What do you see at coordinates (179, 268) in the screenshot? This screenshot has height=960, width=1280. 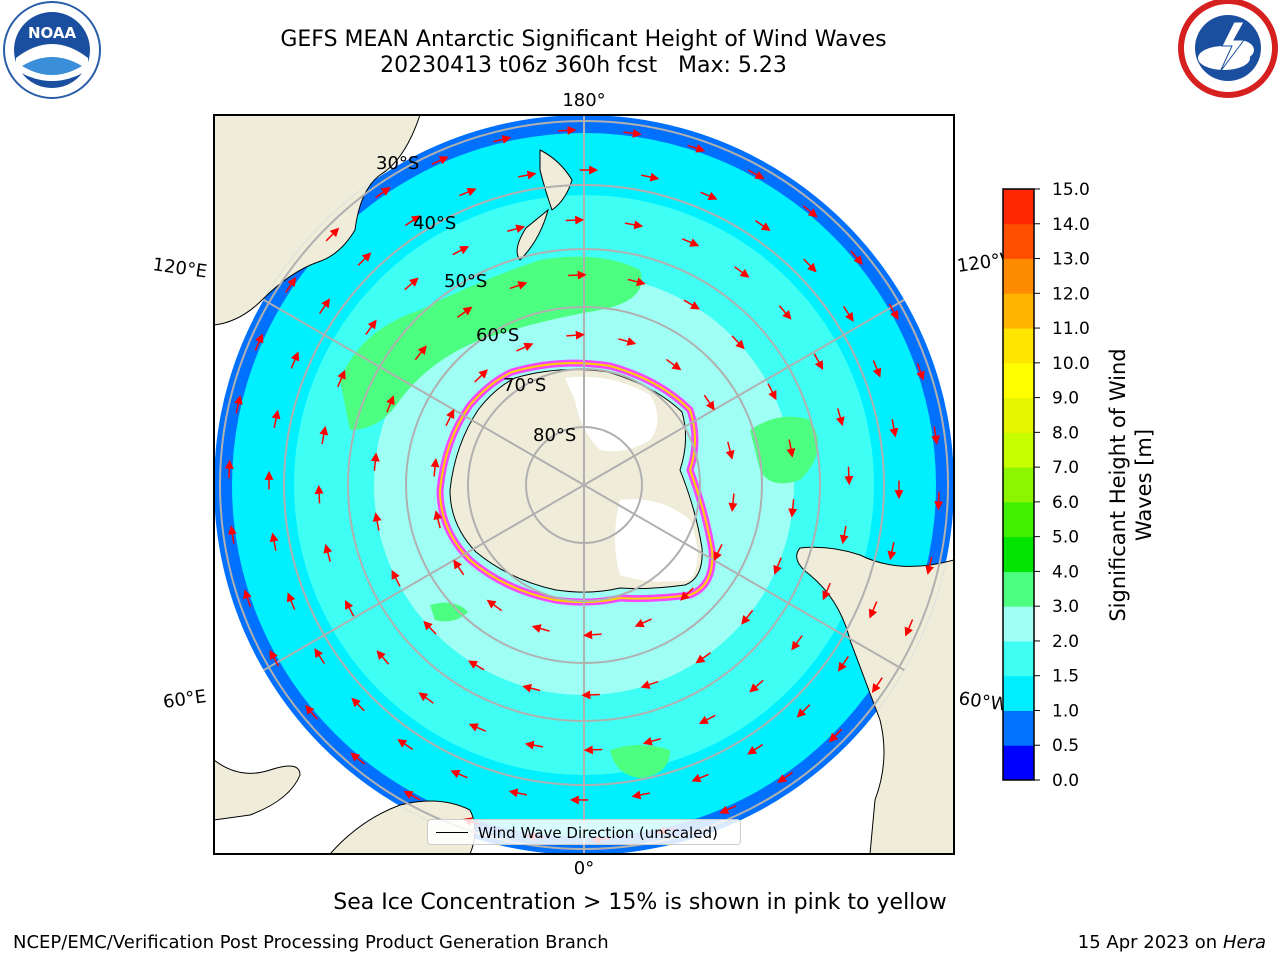 I see `lon-label-120e: 120°E` at bounding box center [179, 268].